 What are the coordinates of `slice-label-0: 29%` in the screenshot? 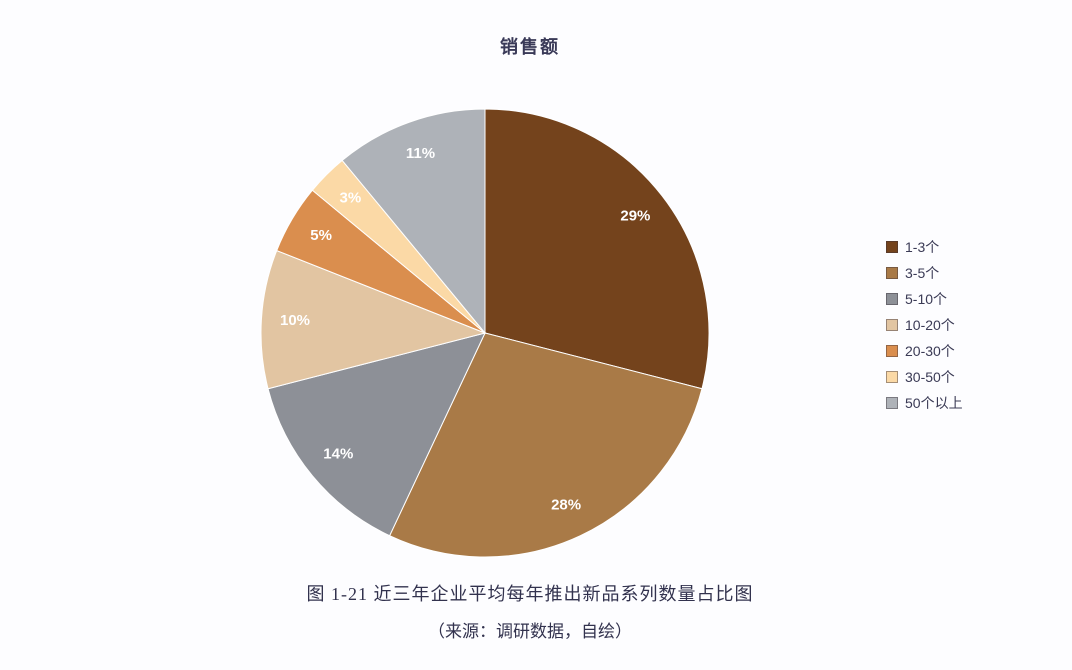 It's located at (635, 215).